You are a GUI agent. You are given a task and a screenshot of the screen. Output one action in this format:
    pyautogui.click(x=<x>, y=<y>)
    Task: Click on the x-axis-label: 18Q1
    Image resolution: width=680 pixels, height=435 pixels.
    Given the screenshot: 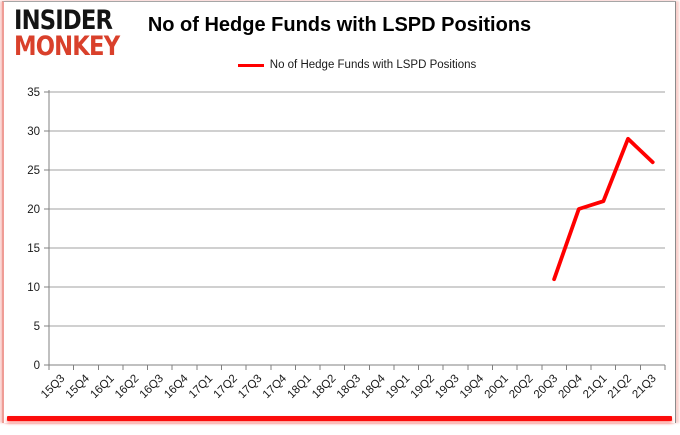 What is the action you would take?
    pyautogui.click(x=299, y=387)
    